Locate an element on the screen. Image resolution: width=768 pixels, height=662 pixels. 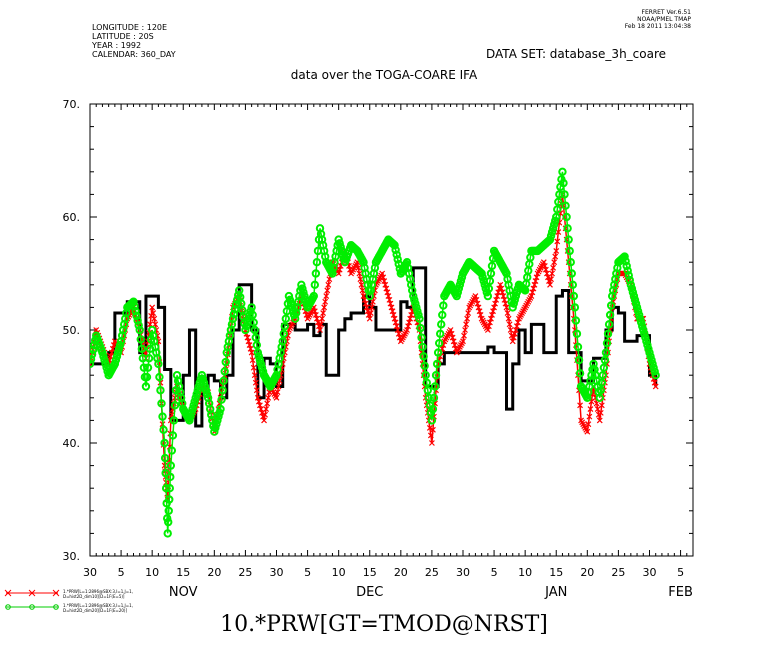
x-tick-label: 20 is located at coordinates (587, 572).